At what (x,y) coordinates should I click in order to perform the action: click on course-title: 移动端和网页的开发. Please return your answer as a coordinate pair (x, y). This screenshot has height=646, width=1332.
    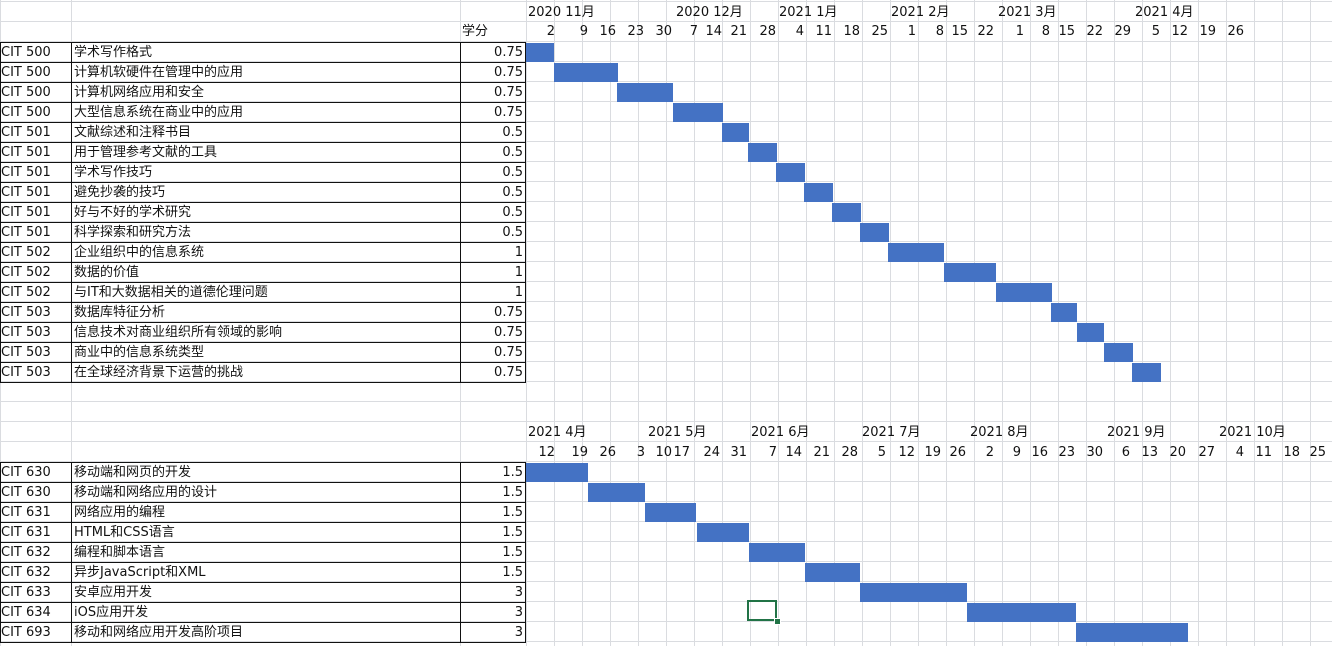
    Looking at the image, I should click on (133, 472).